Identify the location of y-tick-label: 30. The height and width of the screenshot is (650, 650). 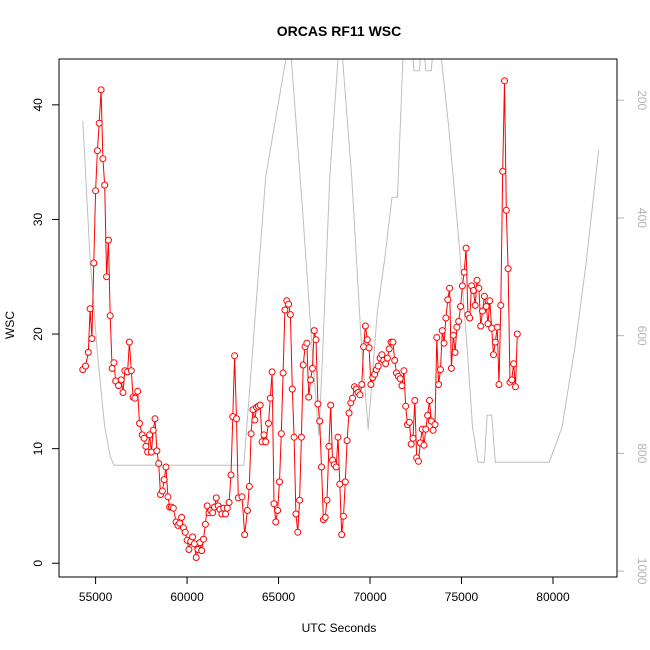
(38, 219).